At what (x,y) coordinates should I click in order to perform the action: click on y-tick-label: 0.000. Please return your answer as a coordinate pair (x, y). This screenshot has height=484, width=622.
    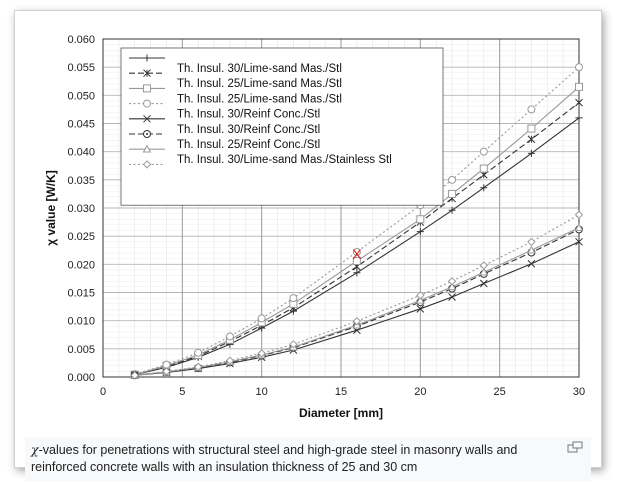
    Looking at the image, I should click on (81, 378).